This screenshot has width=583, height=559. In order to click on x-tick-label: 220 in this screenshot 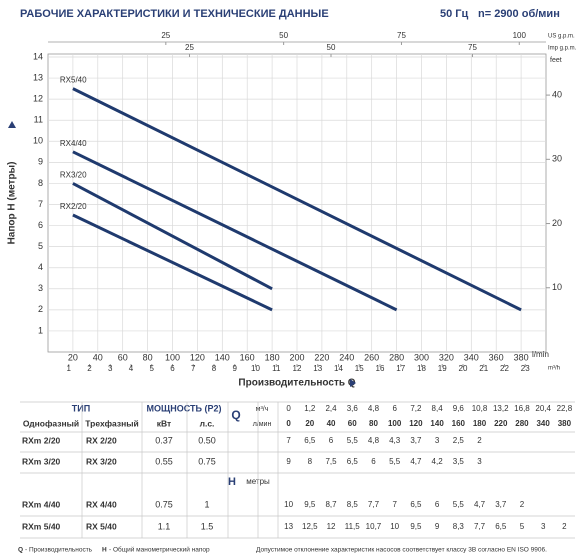, I will do `click(321, 357)`.